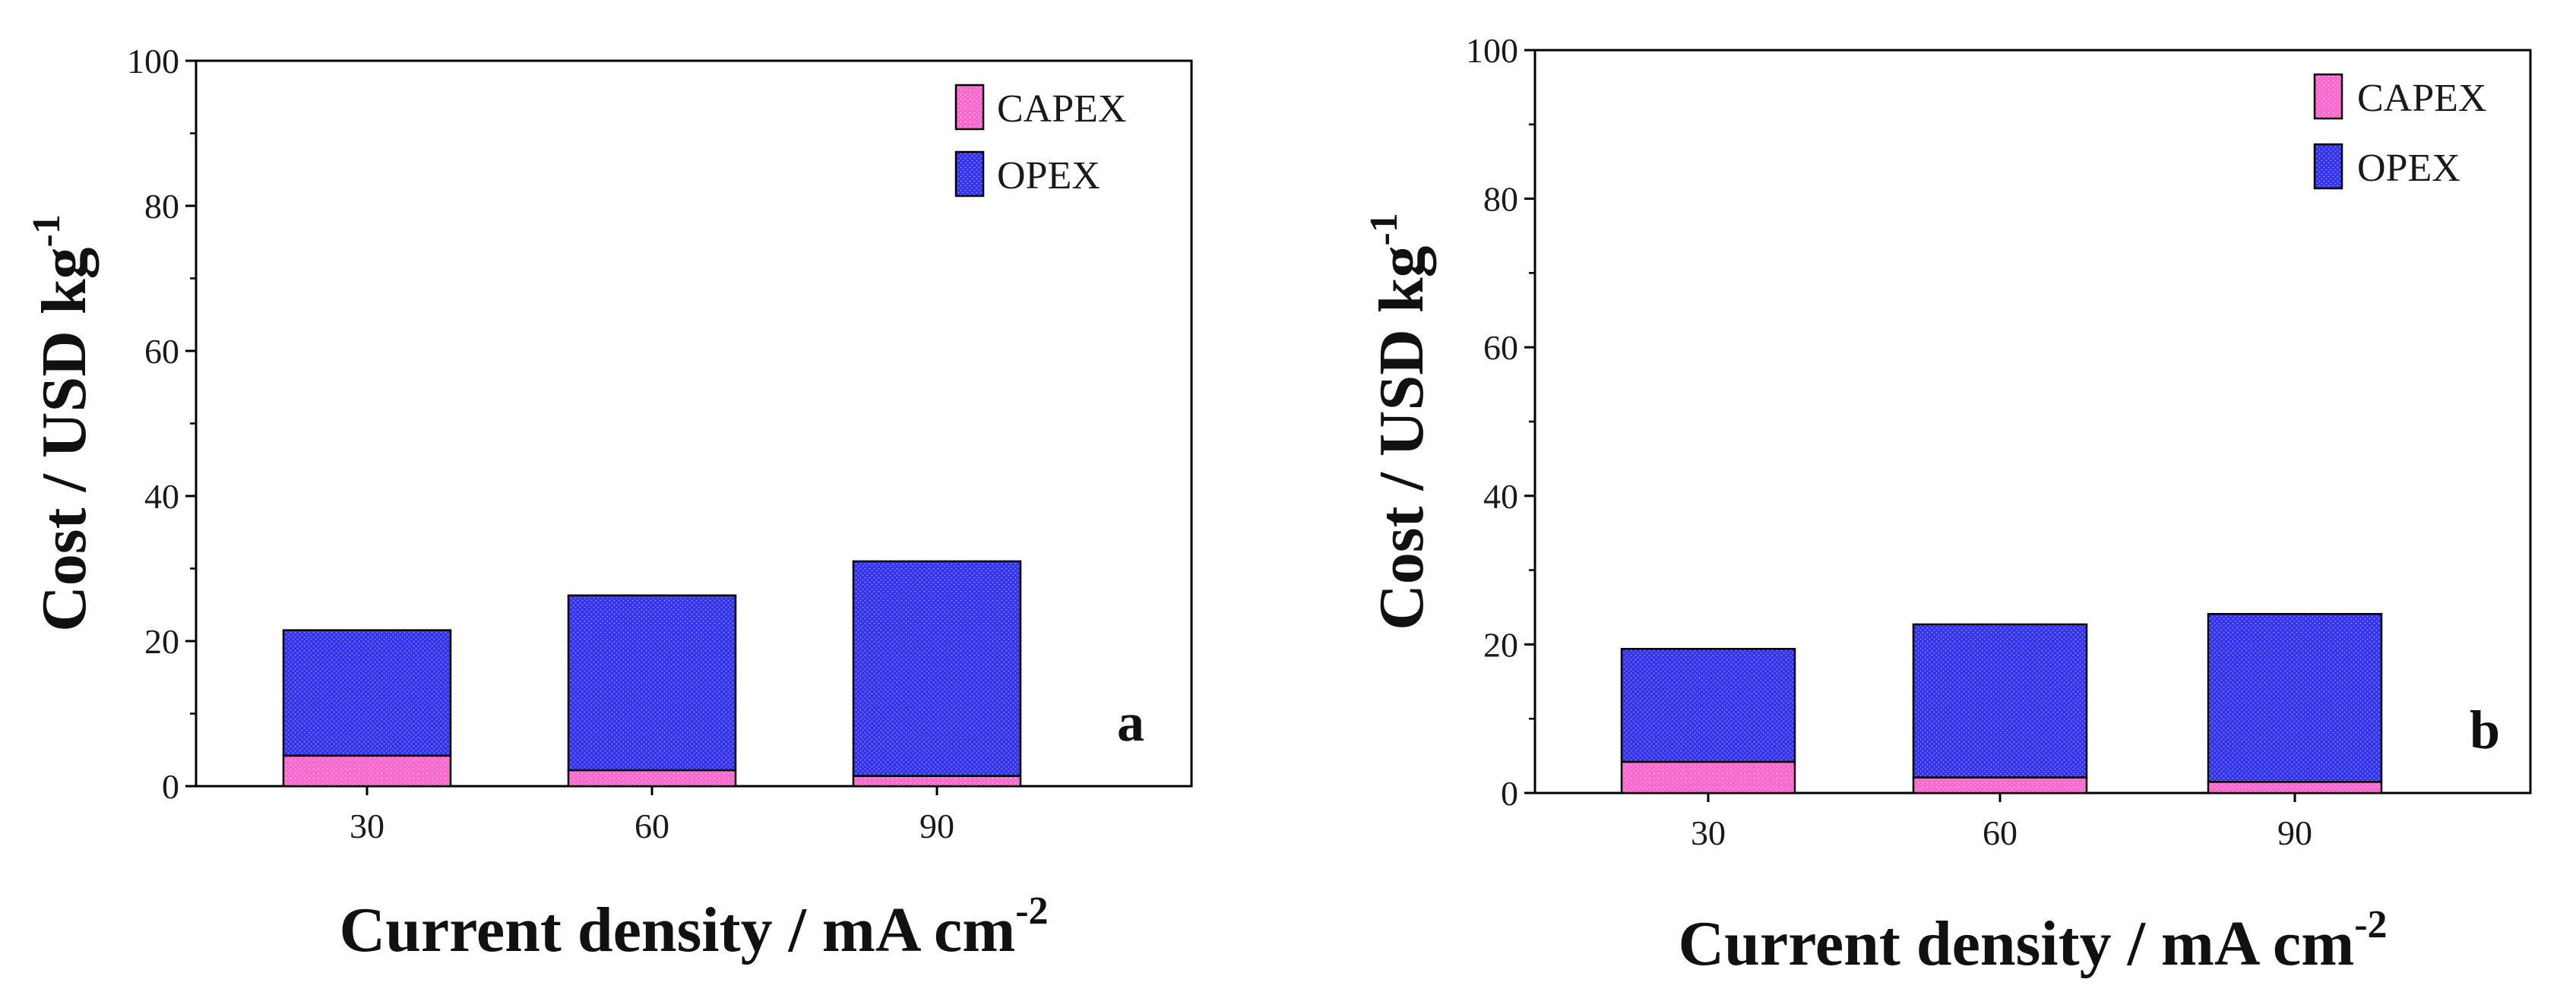 This screenshot has height=992, width=2576. I want to click on panel-label: b, so click(2485, 730).